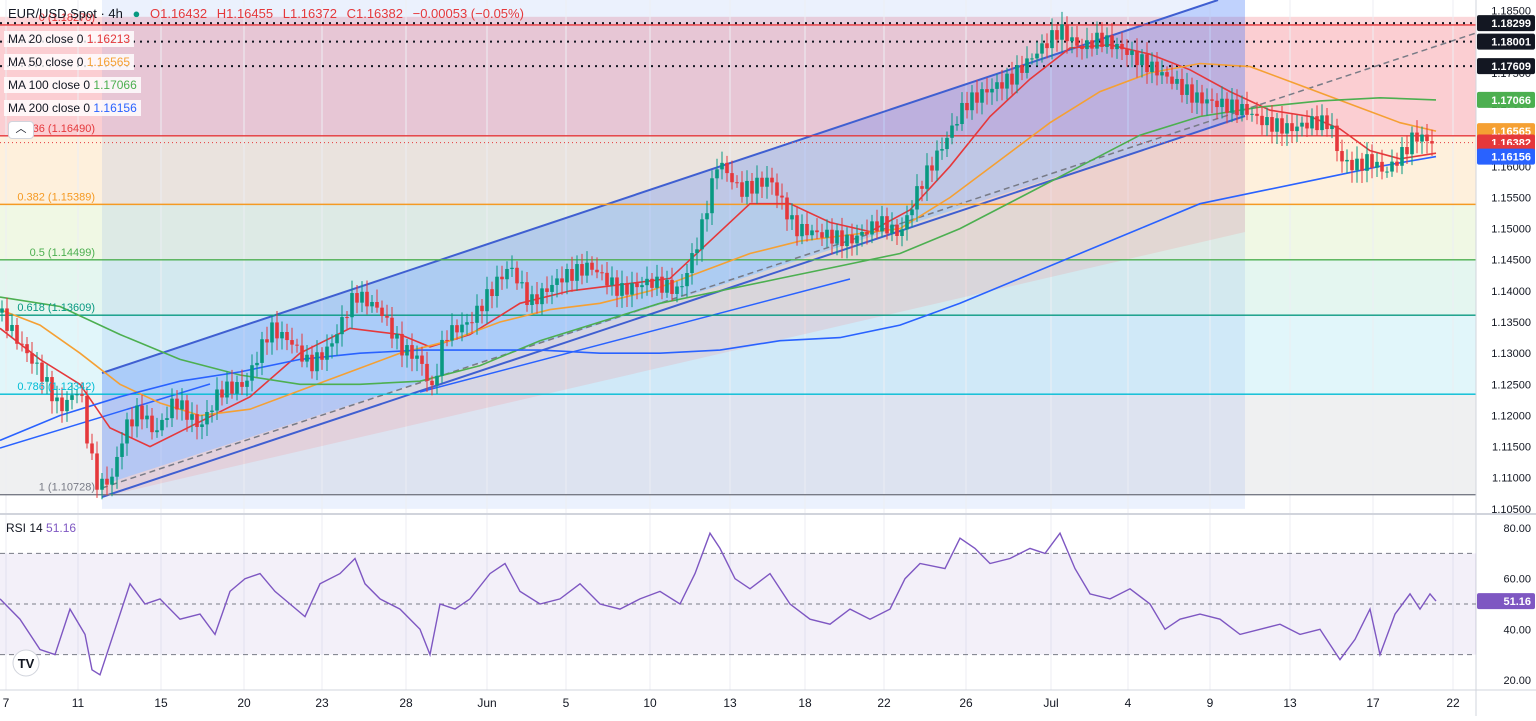 The width and height of the screenshot is (1536, 721). I want to click on x-tick-label: 13, so click(1290, 703).